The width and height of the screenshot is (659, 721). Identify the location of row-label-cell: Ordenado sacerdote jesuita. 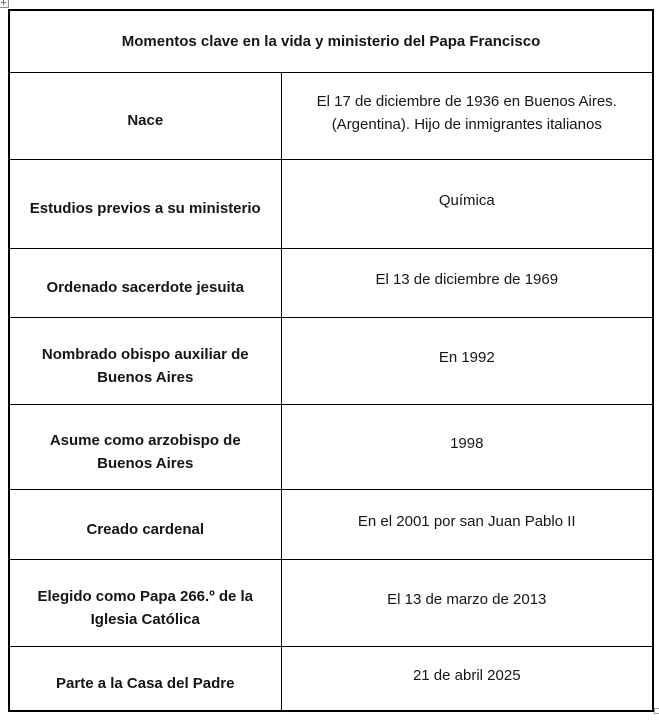
(145, 282).